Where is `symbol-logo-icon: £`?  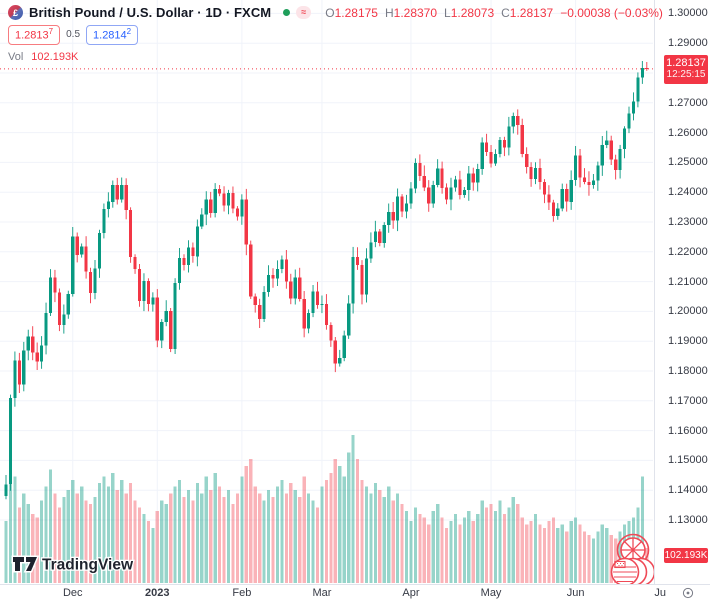
symbol-logo-icon: £ is located at coordinates (15, 12).